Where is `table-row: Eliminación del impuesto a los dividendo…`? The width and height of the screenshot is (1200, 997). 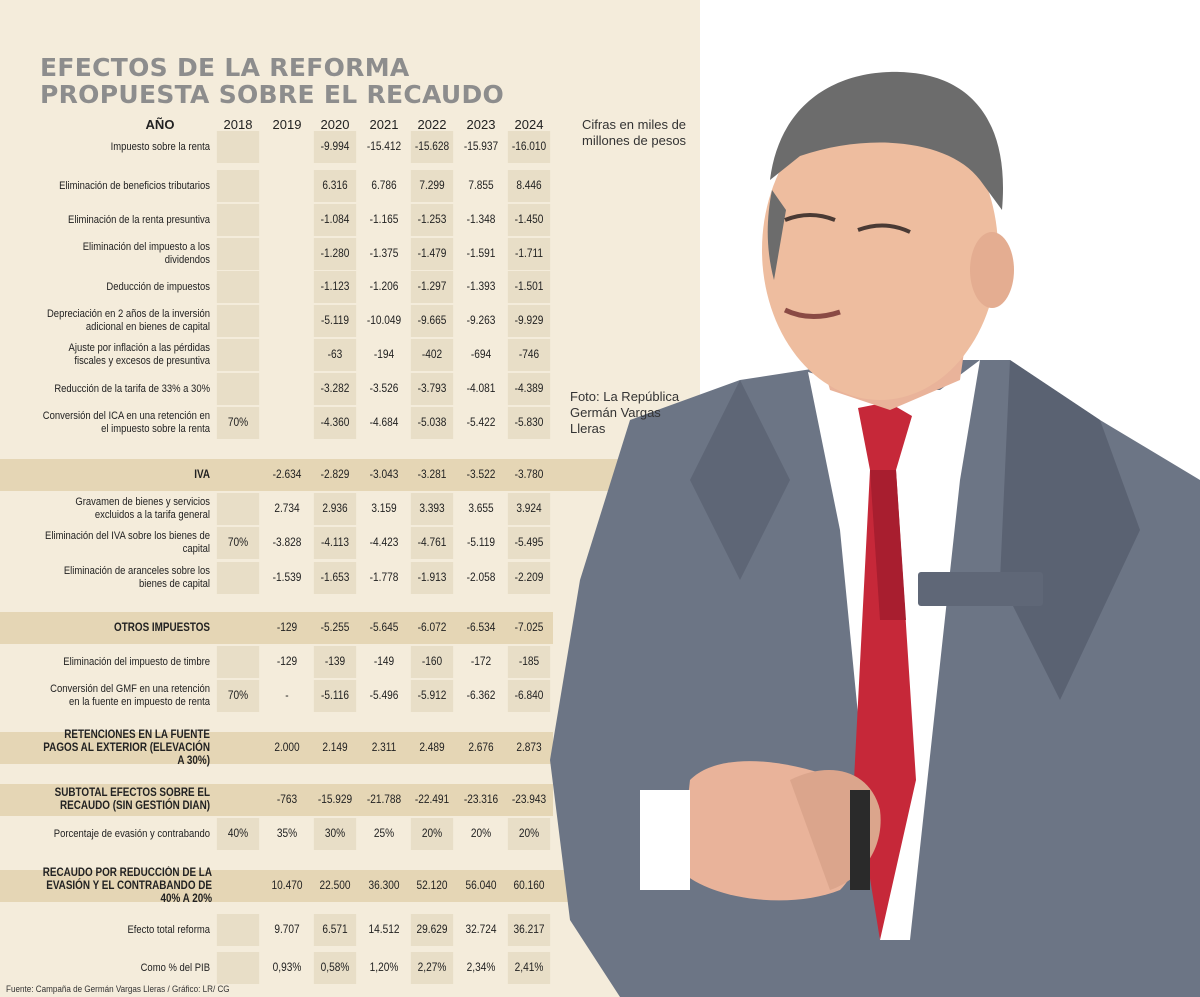
table-row: Eliminación del impuesto a los dividendo… is located at coordinates (350, 254).